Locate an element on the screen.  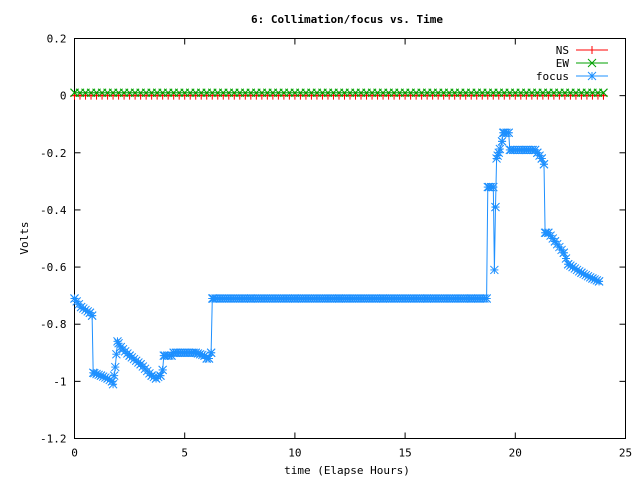
series-ew is located at coordinates (339, 93).